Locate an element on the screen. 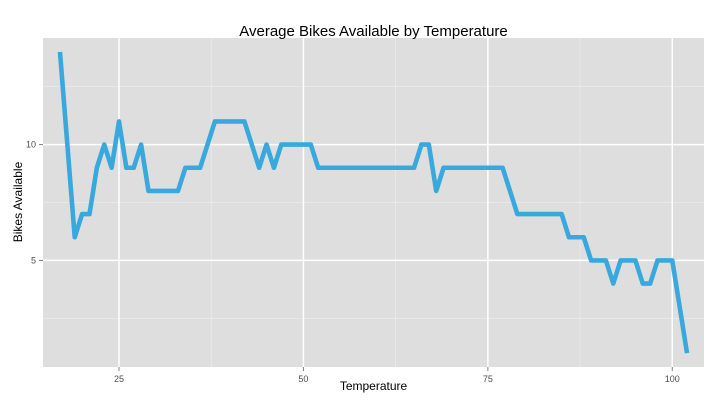 The height and width of the screenshot is (409, 722). x-axis-title: Temperature is located at coordinates (374, 386).